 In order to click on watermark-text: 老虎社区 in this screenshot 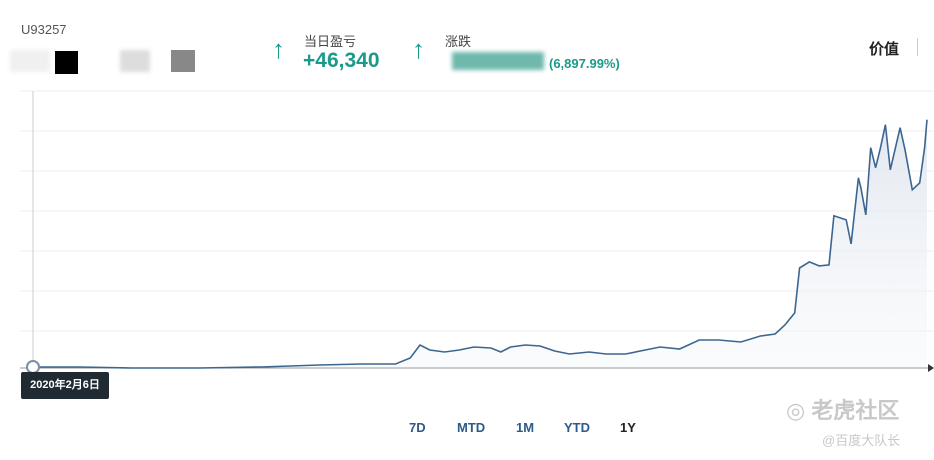, I will do `click(855, 410)`.